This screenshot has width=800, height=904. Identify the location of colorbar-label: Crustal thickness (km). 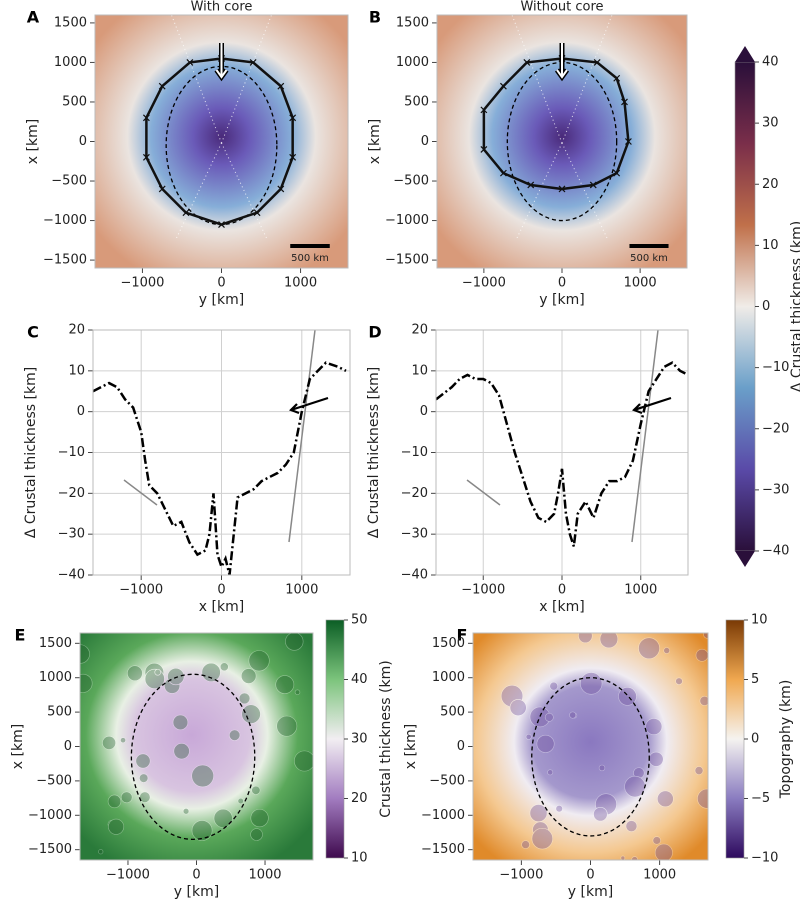
(386, 738).